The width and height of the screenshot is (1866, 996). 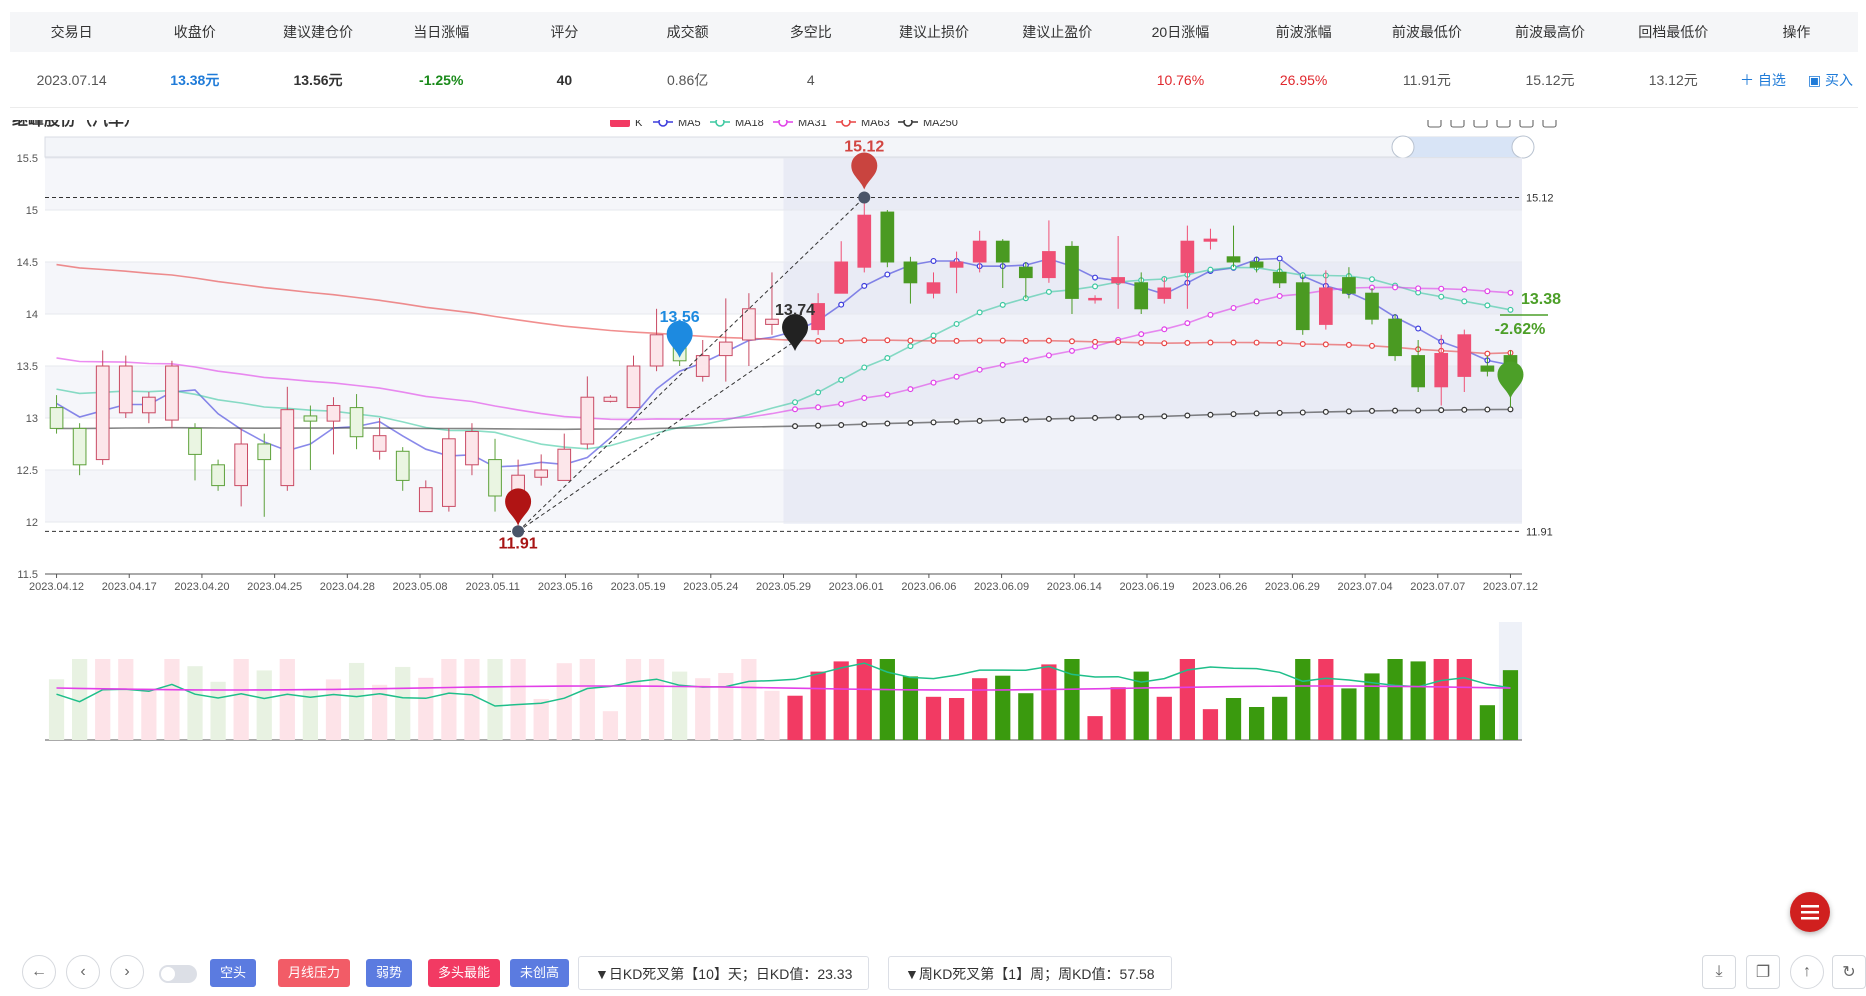 I want to click on download-button: ⤓, so click(x=1719, y=972).